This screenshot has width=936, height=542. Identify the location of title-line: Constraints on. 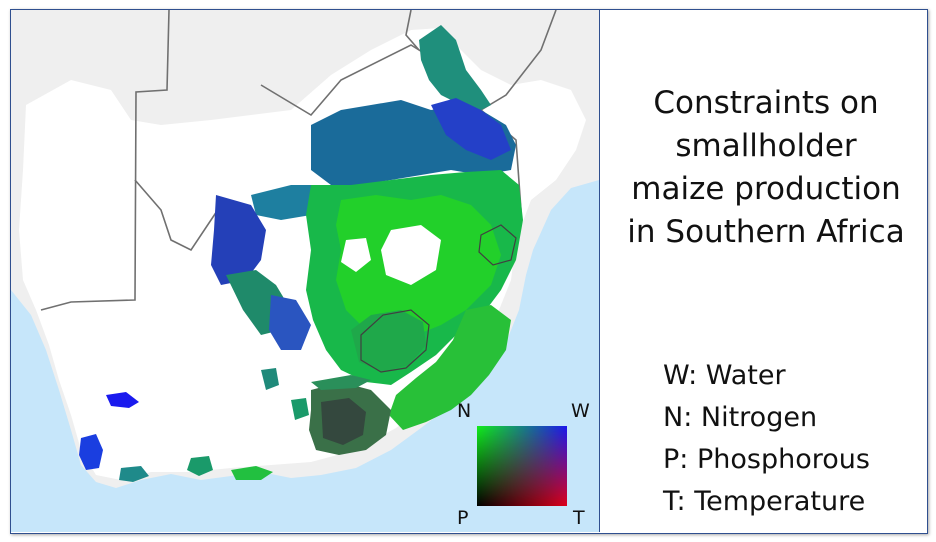
(766, 103).